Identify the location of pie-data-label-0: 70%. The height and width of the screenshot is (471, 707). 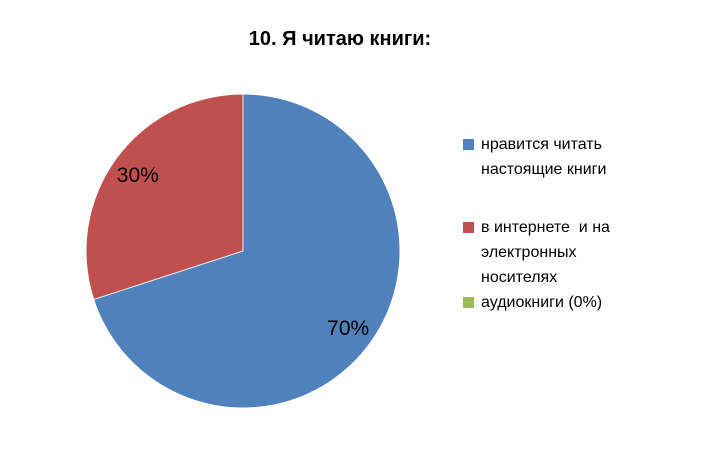
(348, 328).